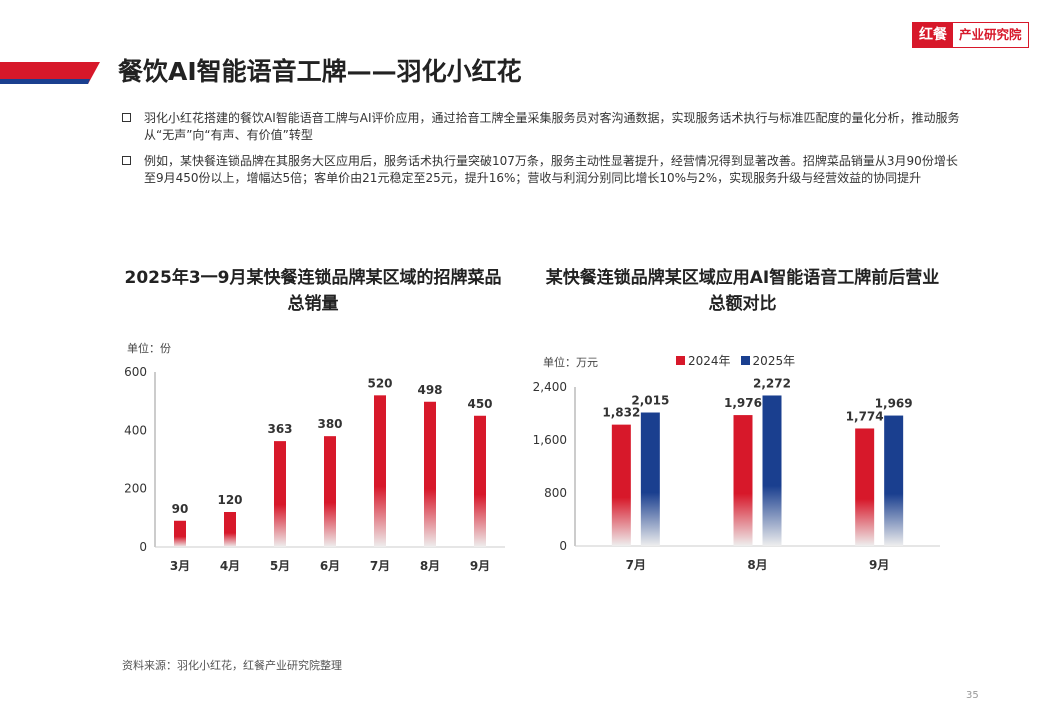 Image resolution: width=1063 pixels, height=709 pixels. Describe the element at coordinates (894, 404) in the screenshot. I see `data-label: 1,969` at that location.